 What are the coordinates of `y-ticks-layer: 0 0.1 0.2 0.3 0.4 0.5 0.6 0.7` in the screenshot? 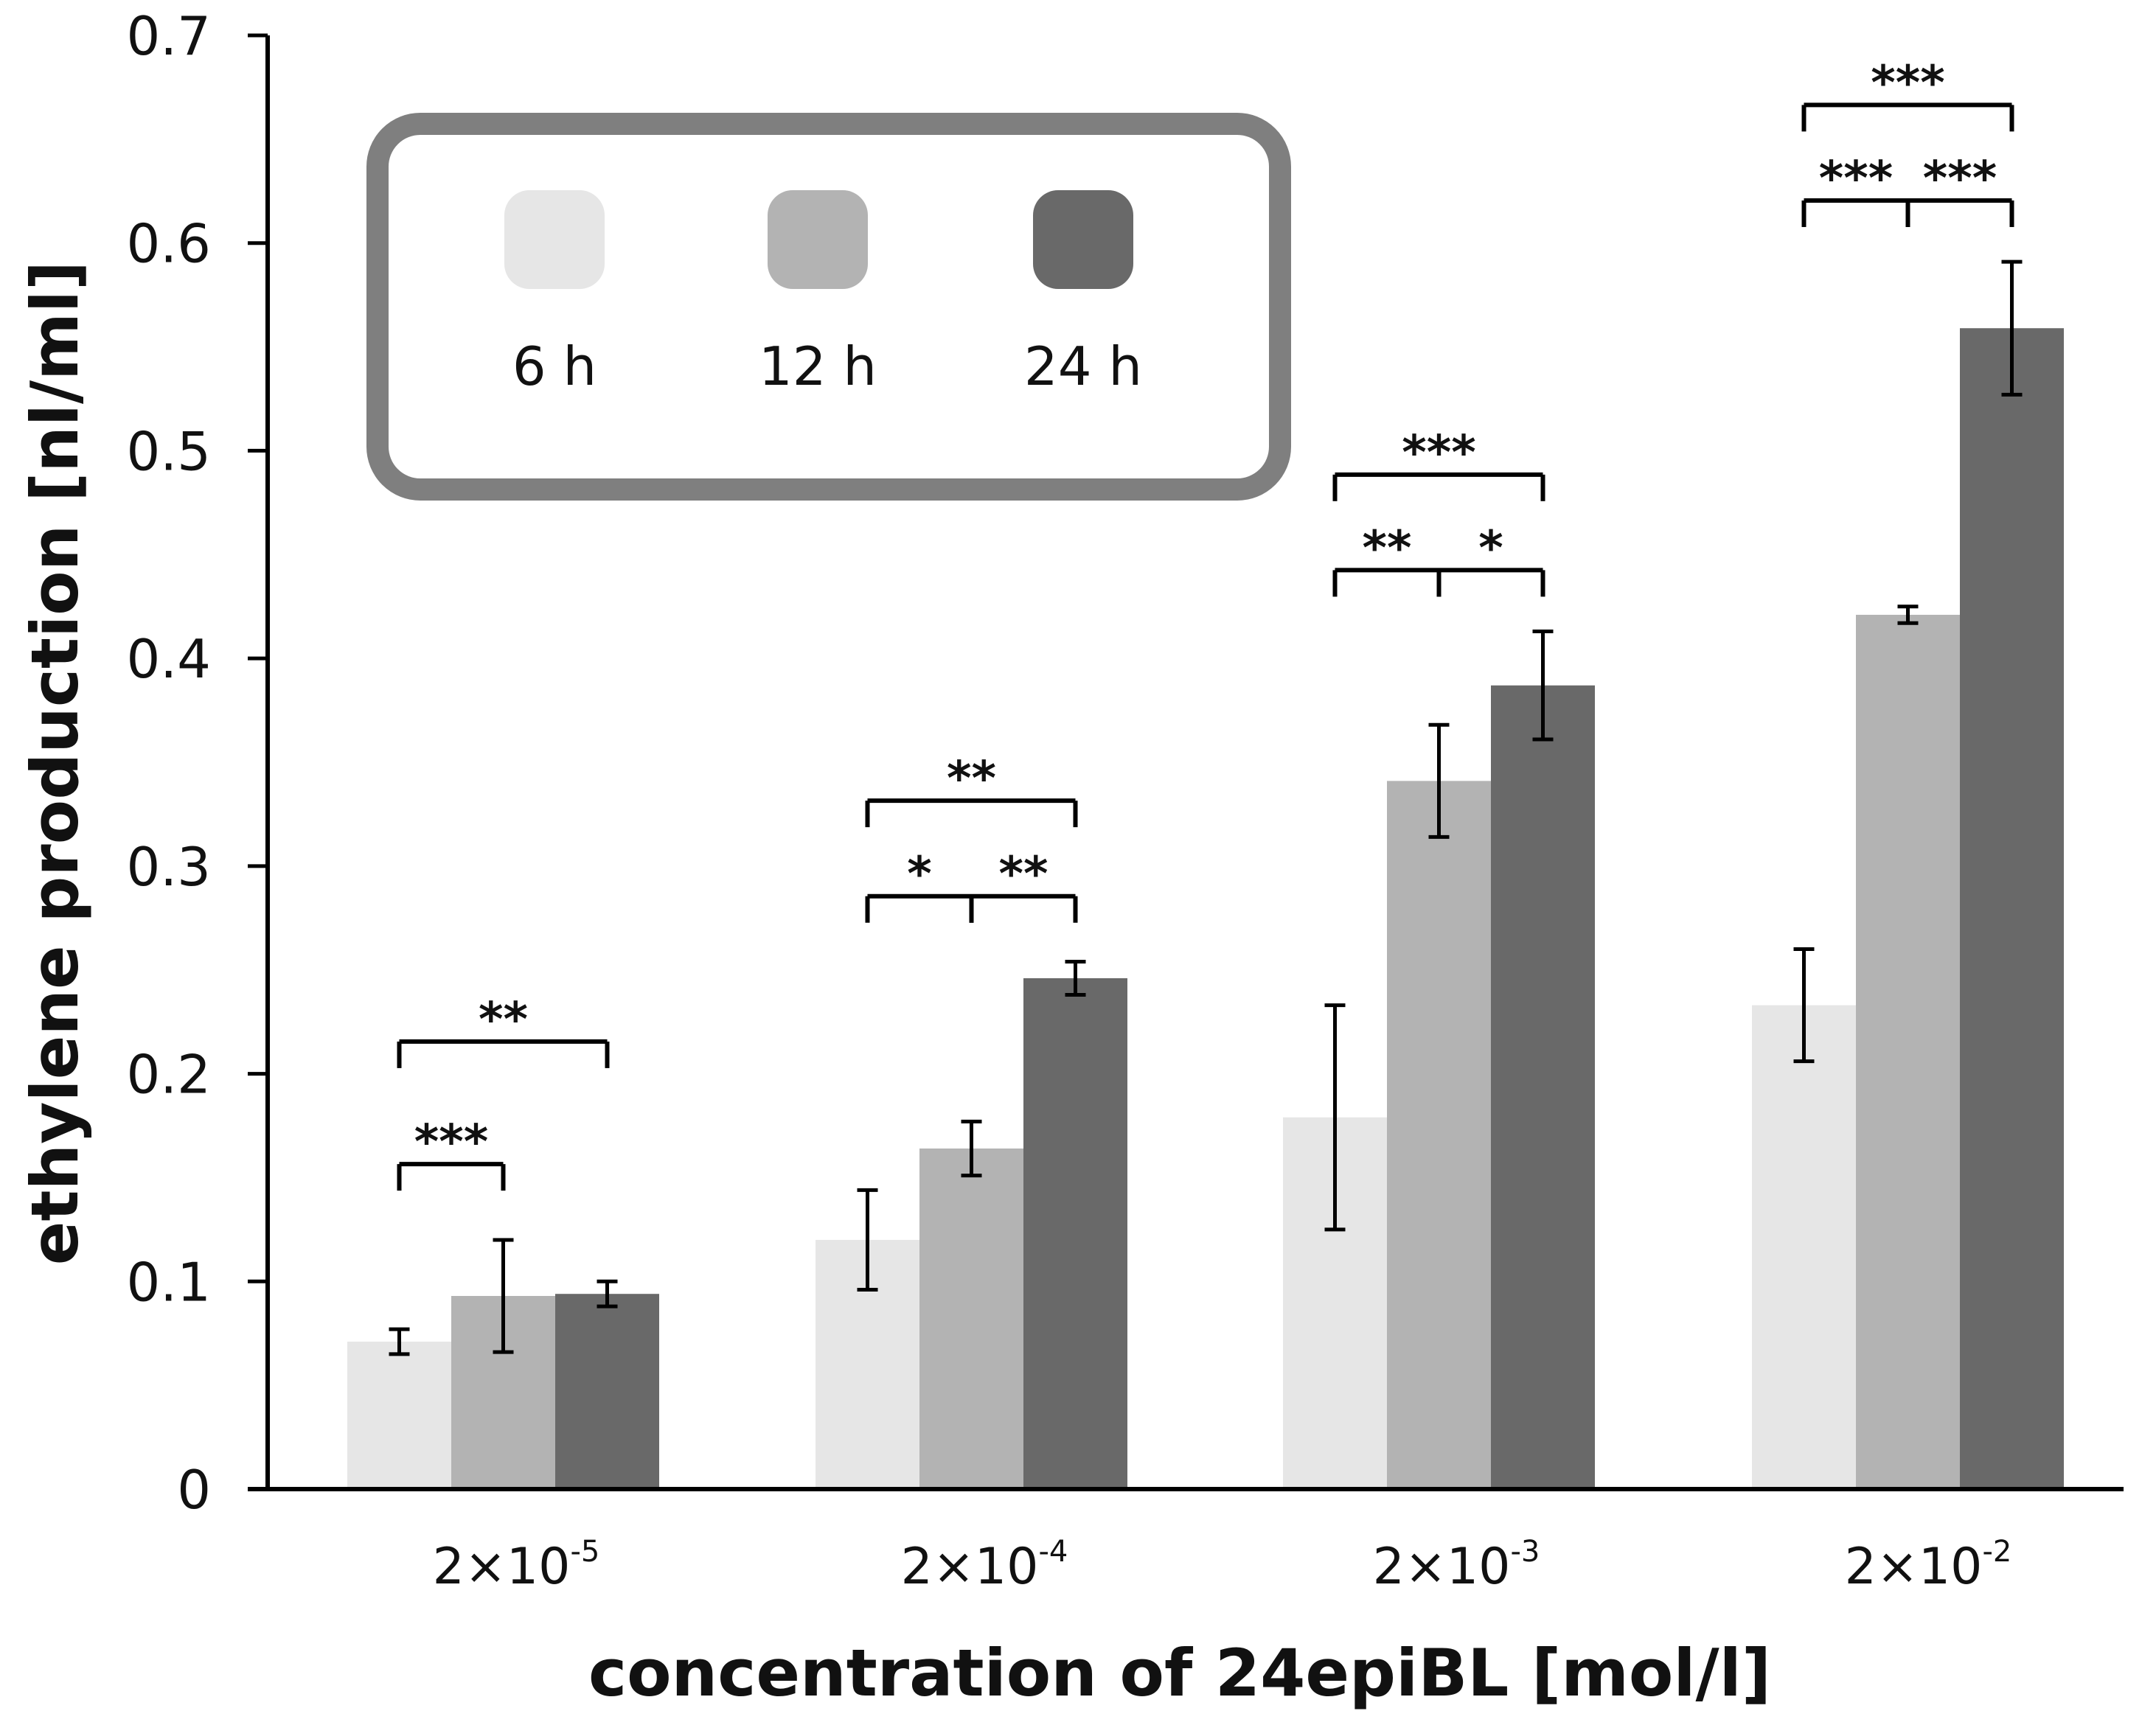 It's located at (197, 763).